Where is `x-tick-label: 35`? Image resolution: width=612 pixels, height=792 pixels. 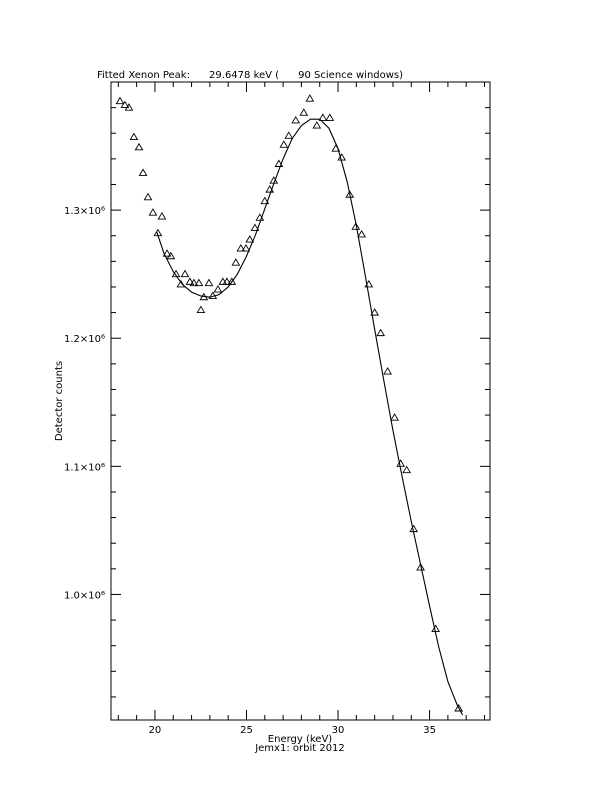
x-tick-label: 35 is located at coordinates (429, 730).